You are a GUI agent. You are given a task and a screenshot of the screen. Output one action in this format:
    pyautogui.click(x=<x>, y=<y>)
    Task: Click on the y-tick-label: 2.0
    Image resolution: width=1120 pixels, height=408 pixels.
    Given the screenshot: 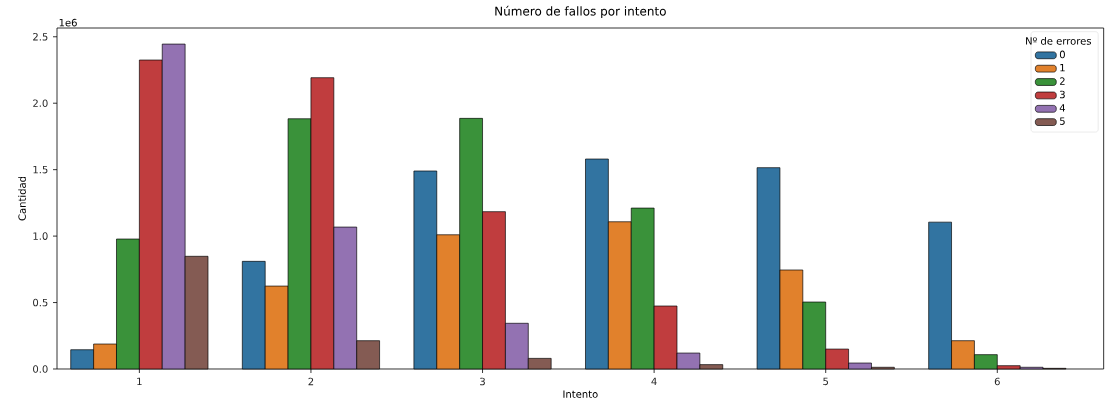 What is the action you would take?
    pyautogui.click(x=40, y=103)
    